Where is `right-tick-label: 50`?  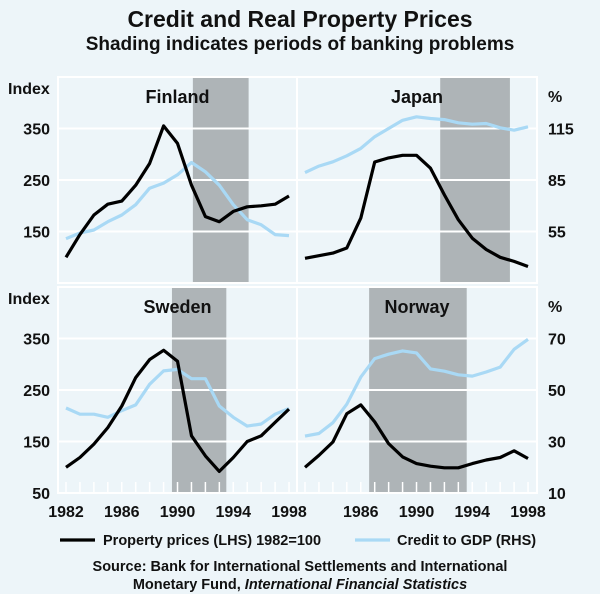 right-tick-label: 50 is located at coordinates (557, 391).